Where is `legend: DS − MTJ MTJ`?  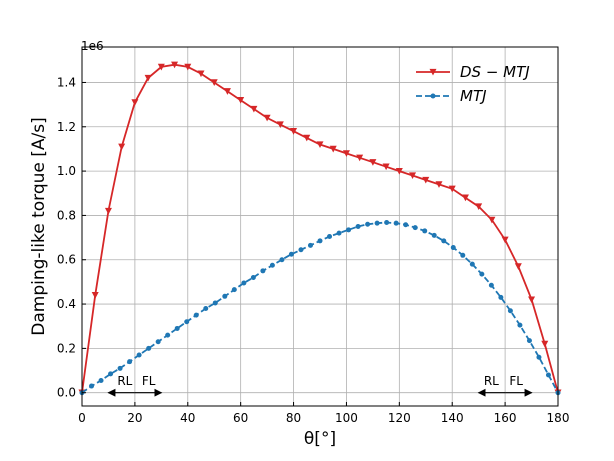 legend: DS − MTJ MTJ is located at coordinates (473, 84).